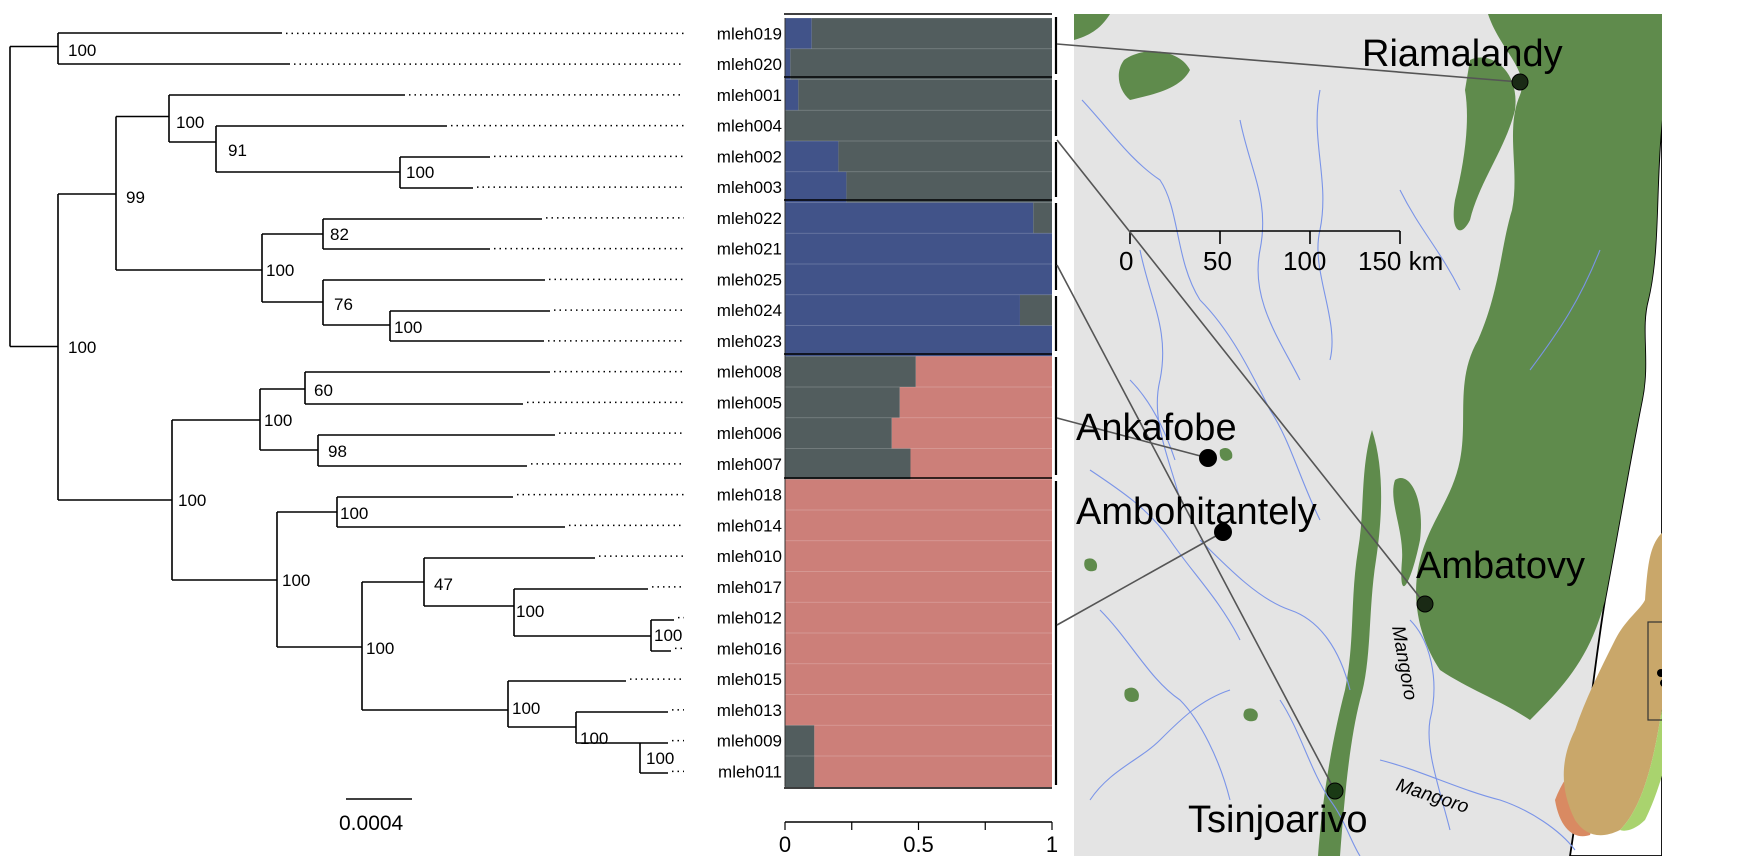 The image size is (1755, 867). I want to click on tip-label: mleh020, so click(749, 64).